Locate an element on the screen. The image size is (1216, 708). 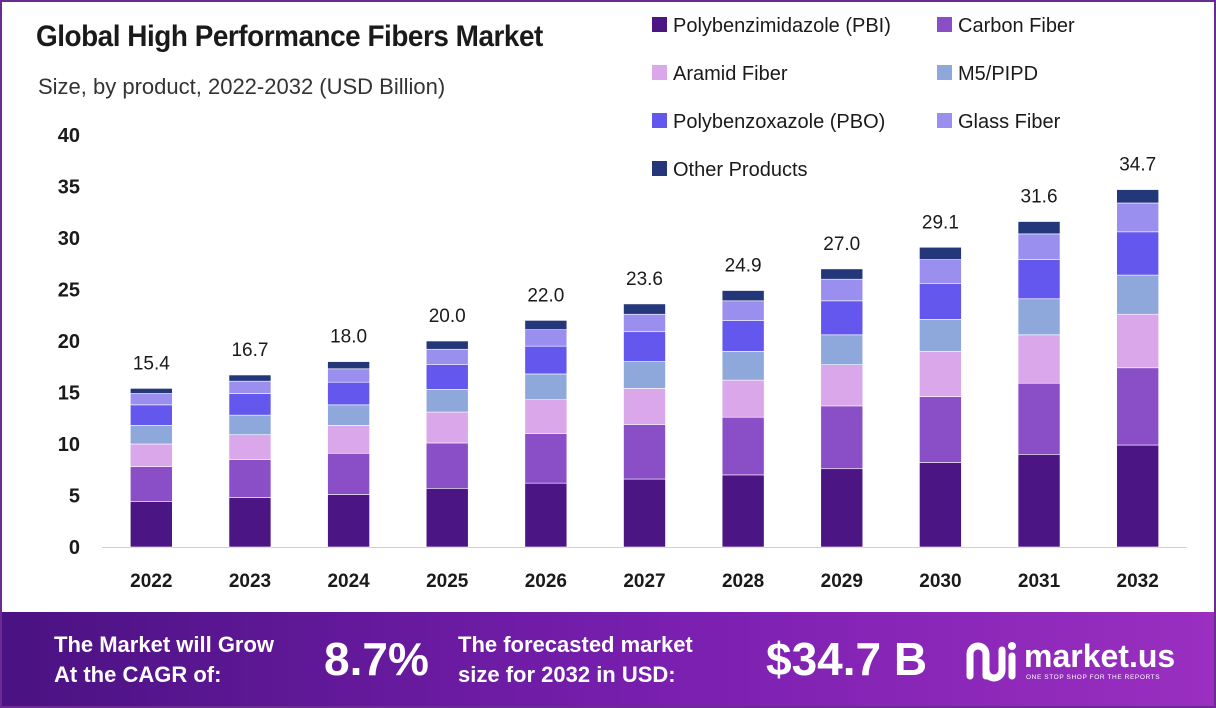
x-tick-label: 2027 is located at coordinates (644, 581).